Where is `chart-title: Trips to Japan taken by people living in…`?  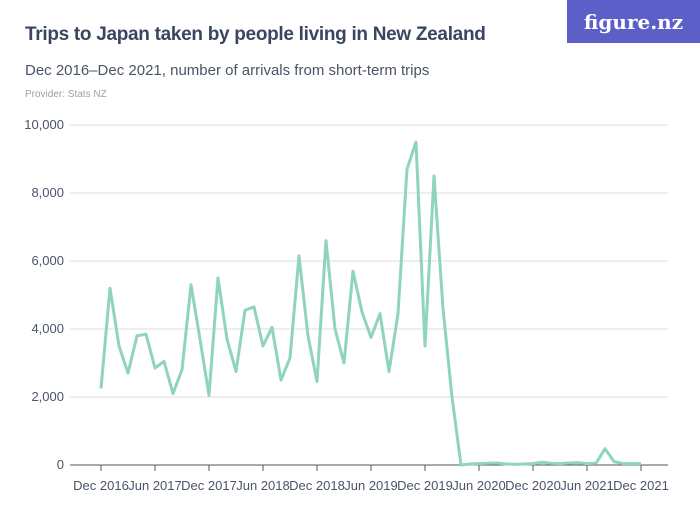 chart-title: Trips to Japan taken by people living in… is located at coordinates (255, 34).